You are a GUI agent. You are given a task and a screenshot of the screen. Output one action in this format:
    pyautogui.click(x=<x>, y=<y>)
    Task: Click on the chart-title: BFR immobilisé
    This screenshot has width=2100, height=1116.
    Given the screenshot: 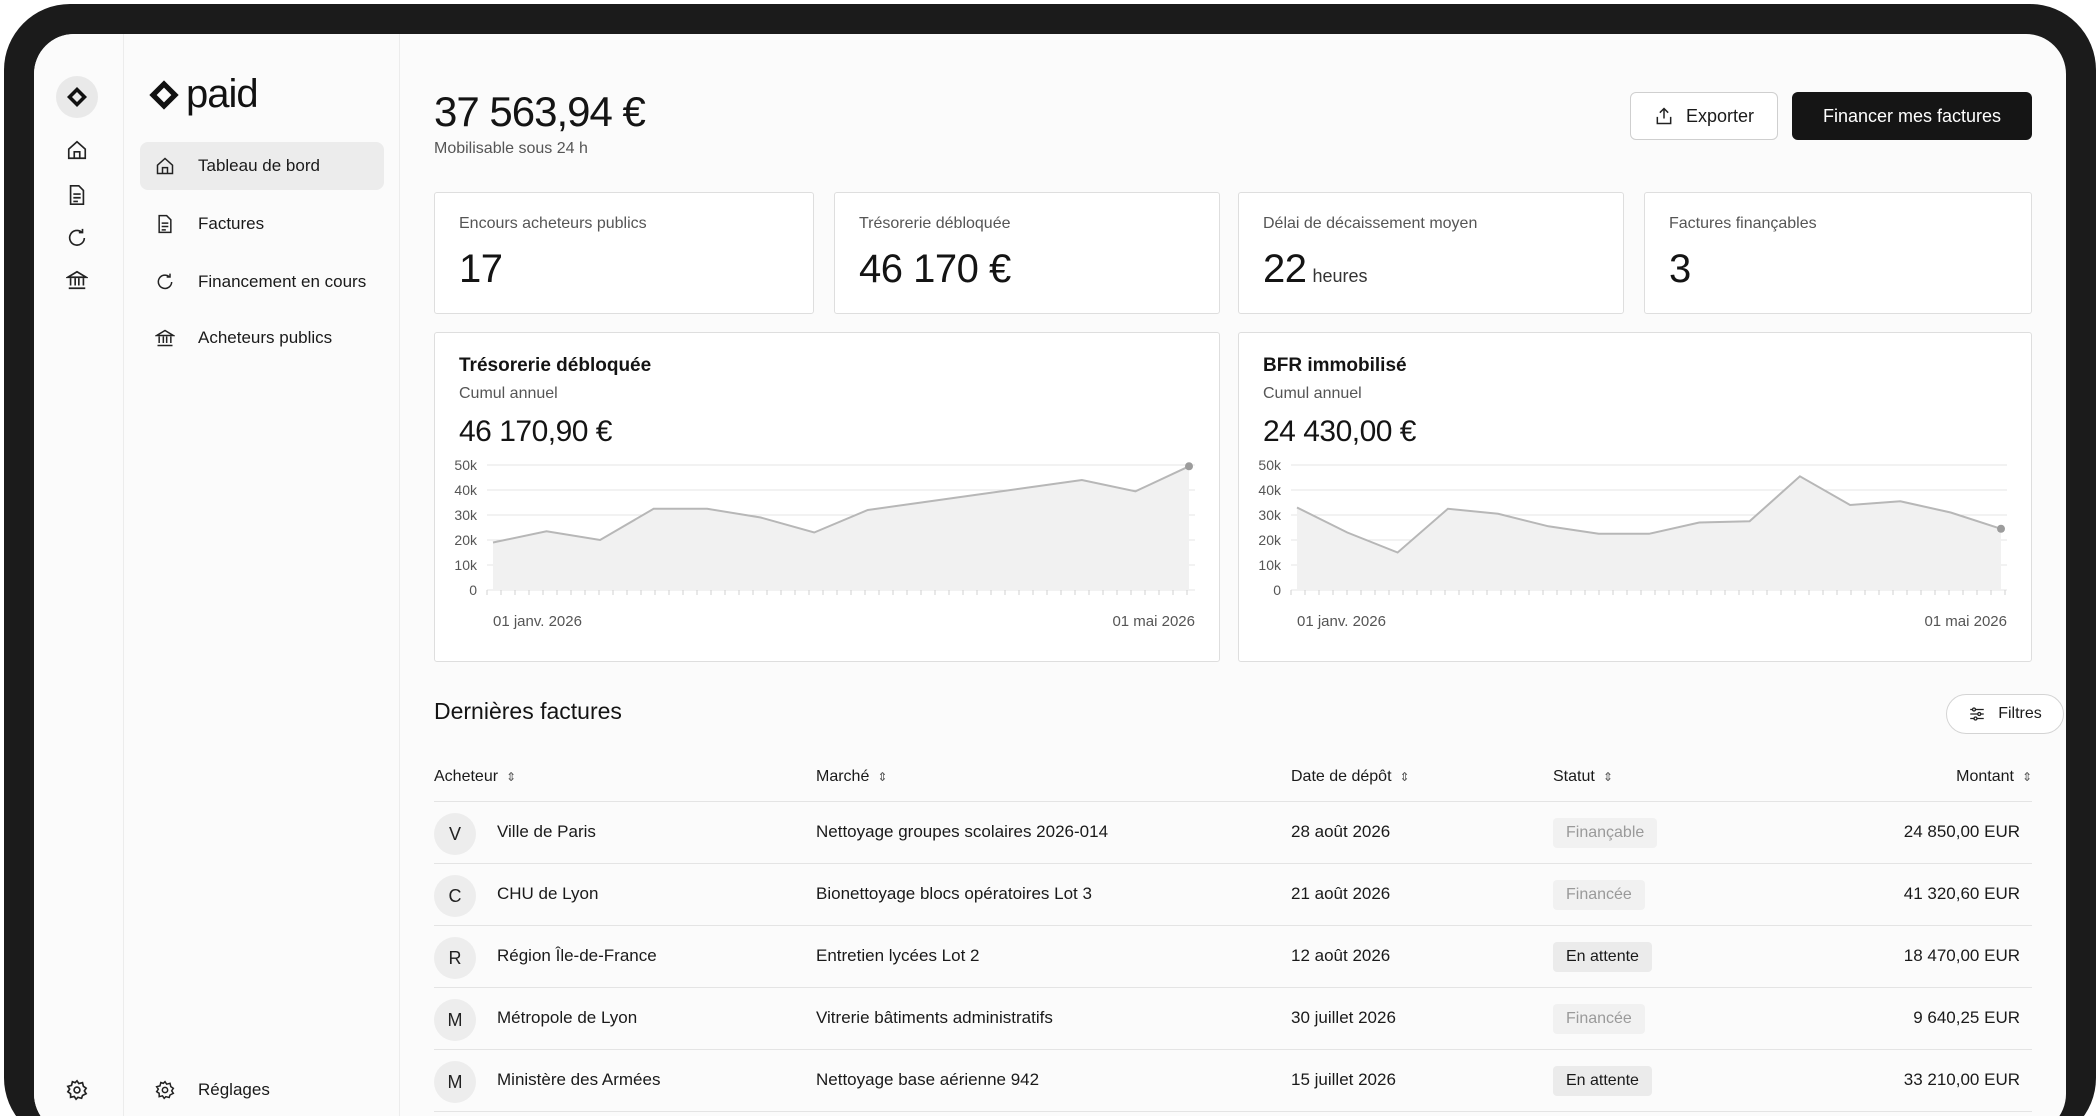 What is the action you would take?
    pyautogui.click(x=1335, y=365)
    